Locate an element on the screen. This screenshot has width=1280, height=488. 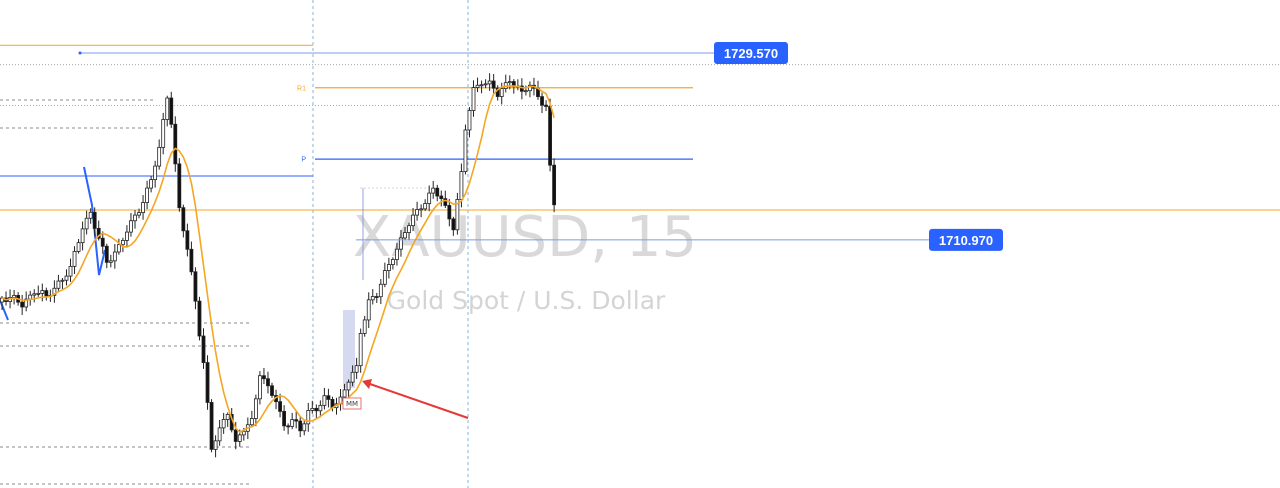
pivot-label-r1: R1 is located at coordinates (301, 88).